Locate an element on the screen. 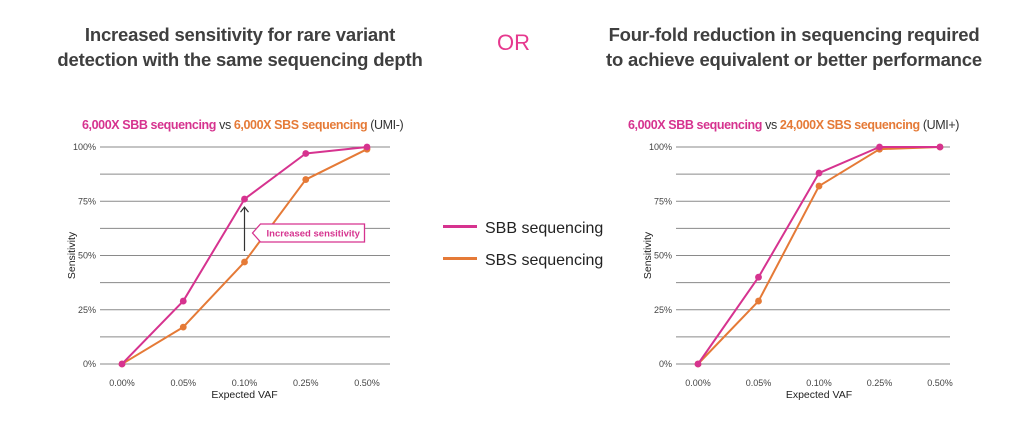 This screenshot has height=425, width=1024. chart-left-title-suffix: (UMI-) is located at coordinates (385, 125).